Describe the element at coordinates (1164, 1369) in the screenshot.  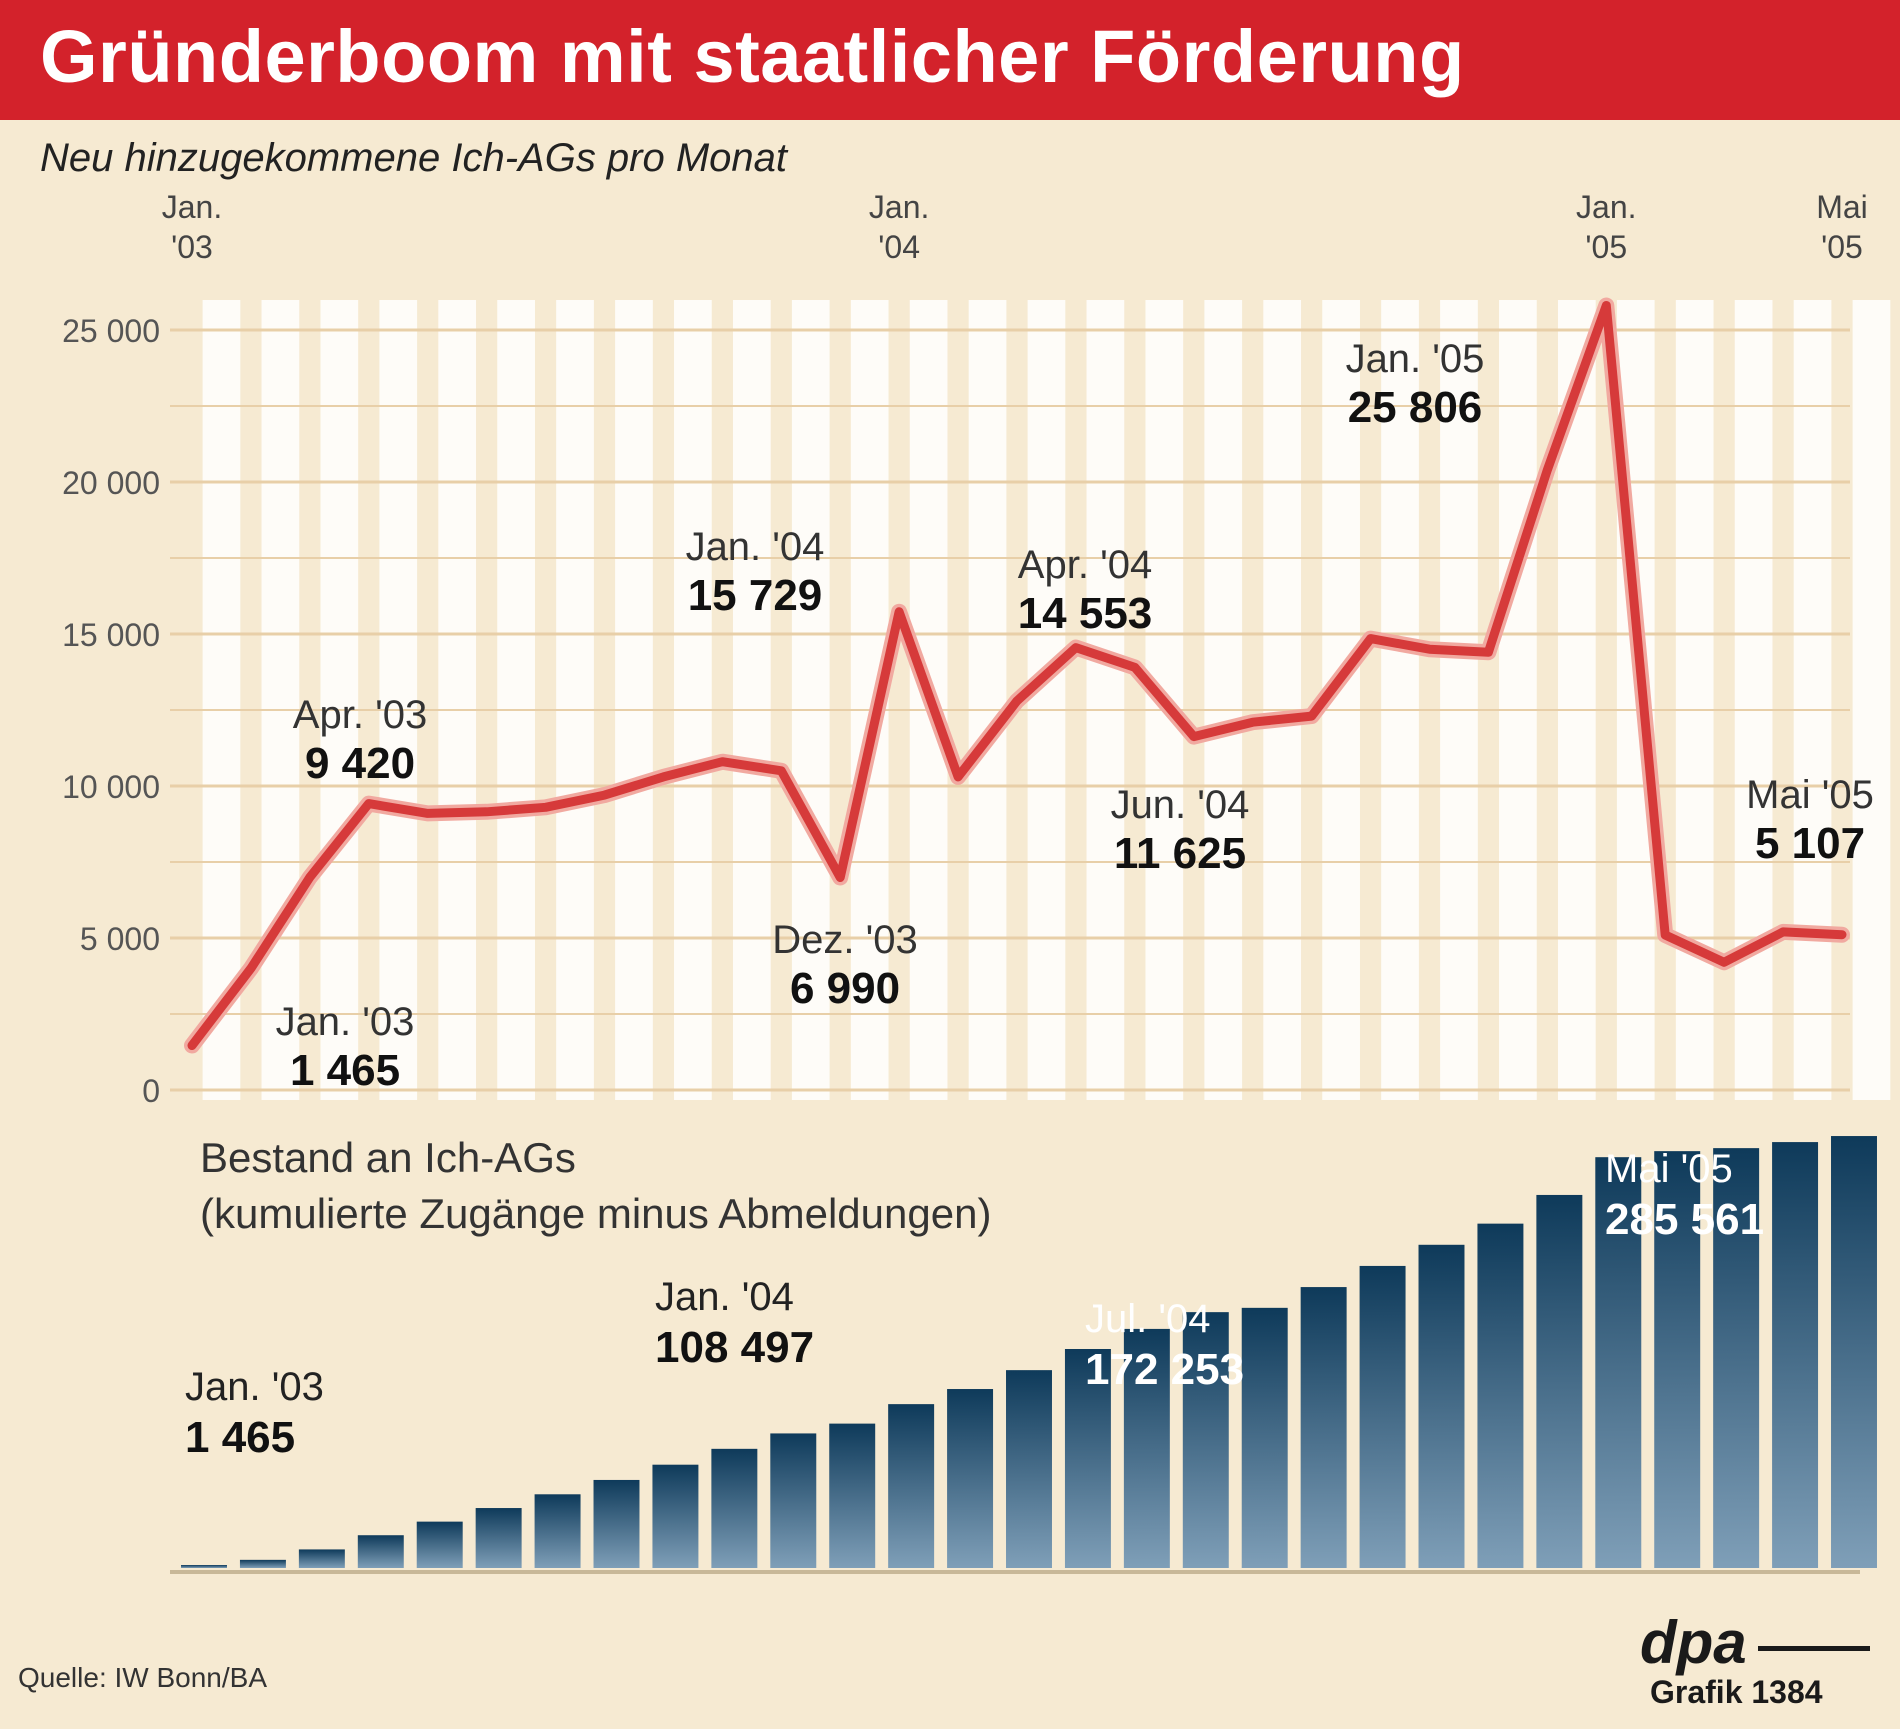
I see `bar-annotation-value: 172 253` at that location.